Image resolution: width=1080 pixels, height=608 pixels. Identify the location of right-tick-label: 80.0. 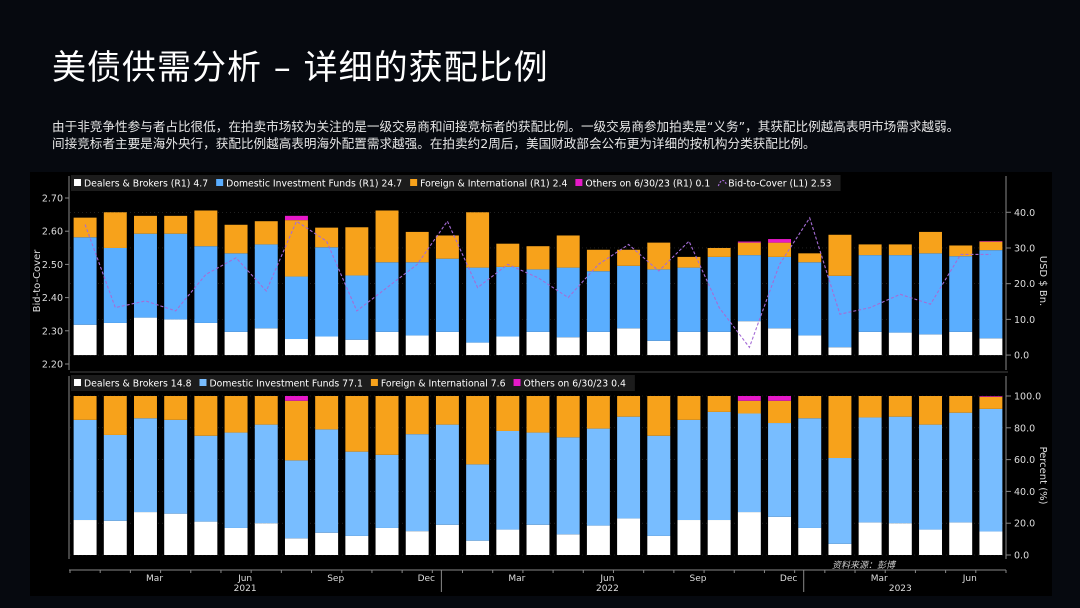
(1024, 428).